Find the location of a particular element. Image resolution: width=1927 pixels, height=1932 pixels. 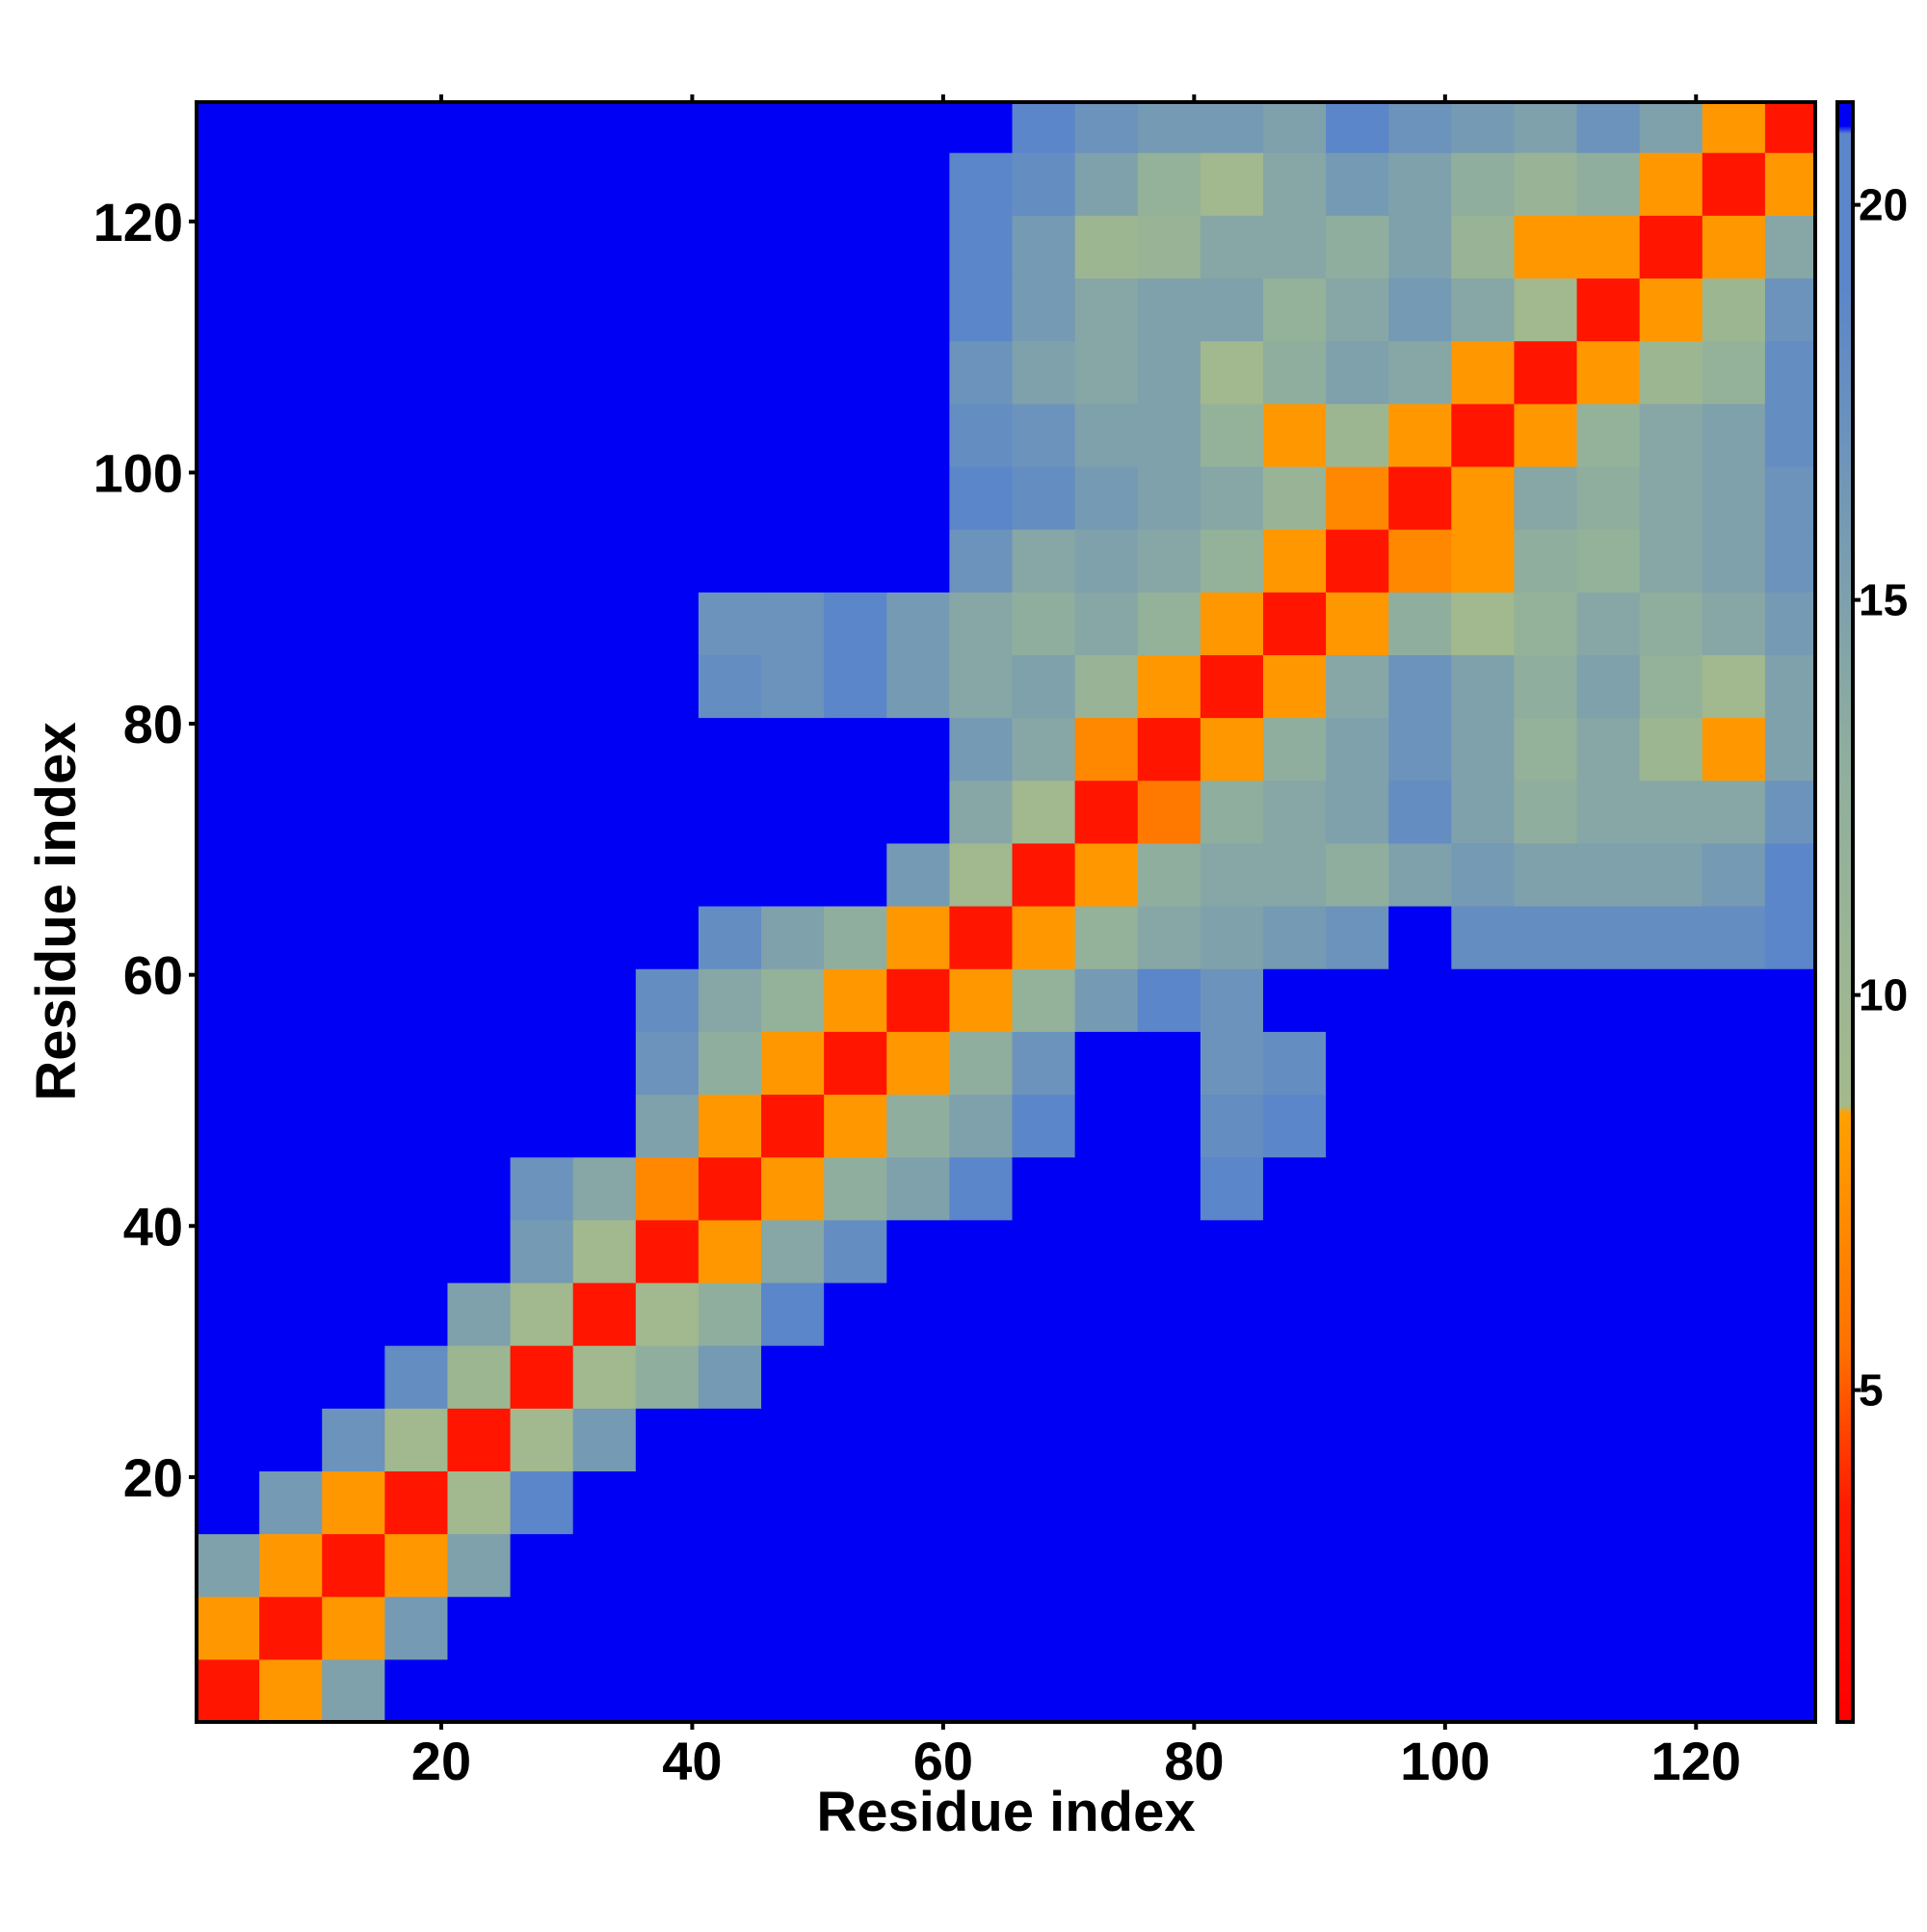

colorbar-tick-label: 5 is located at coordinates (1871, 1390).